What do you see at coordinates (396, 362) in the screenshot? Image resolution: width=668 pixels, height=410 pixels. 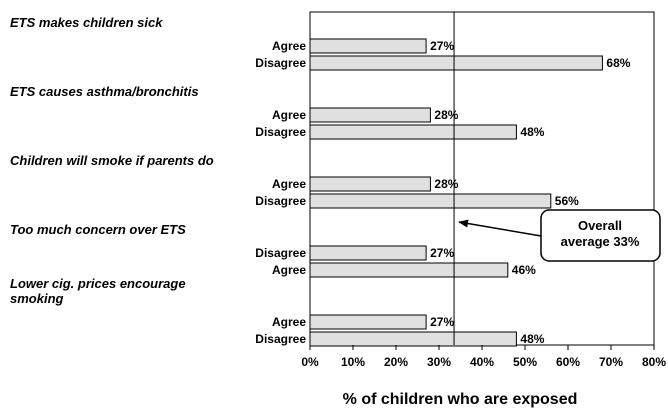 I see `x-tick-label: 20%` at bounding box center [396, 362].